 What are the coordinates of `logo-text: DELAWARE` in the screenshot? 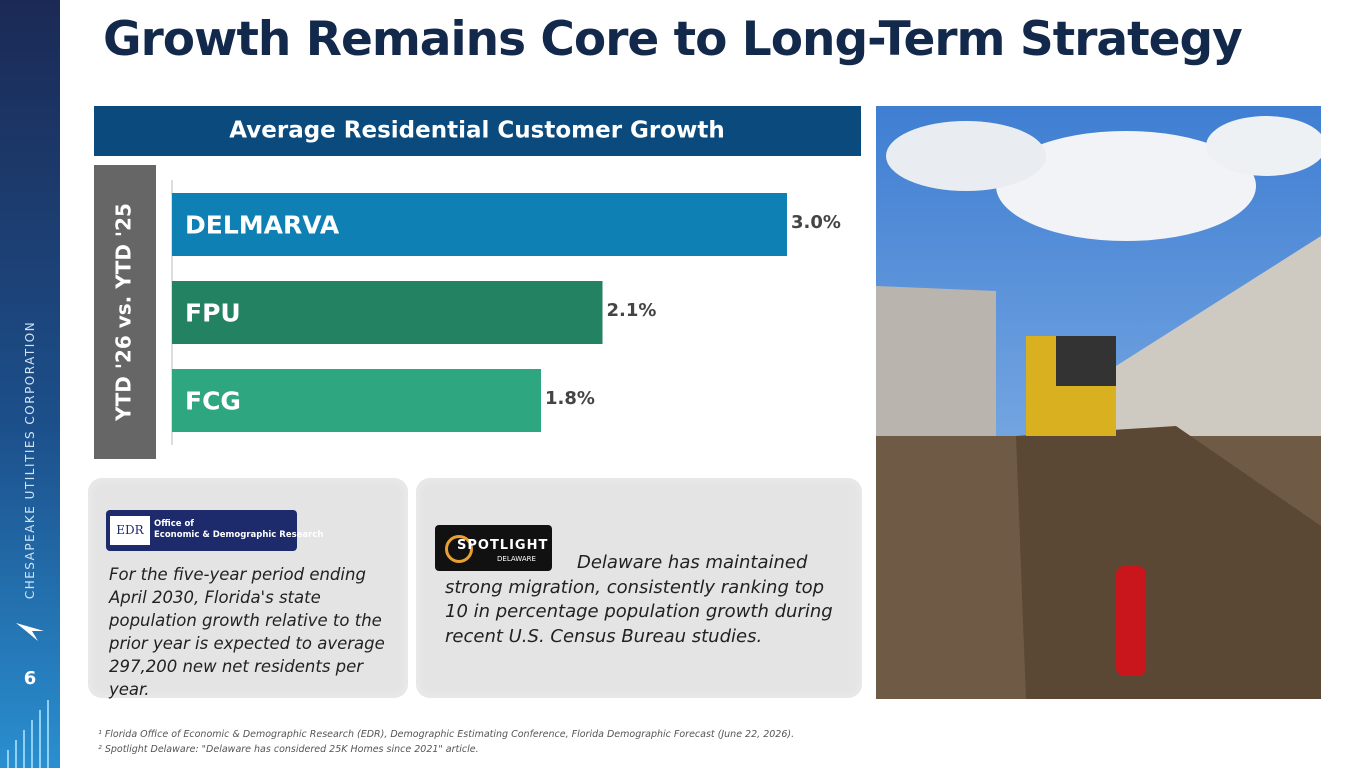 It's located at (516, 559).